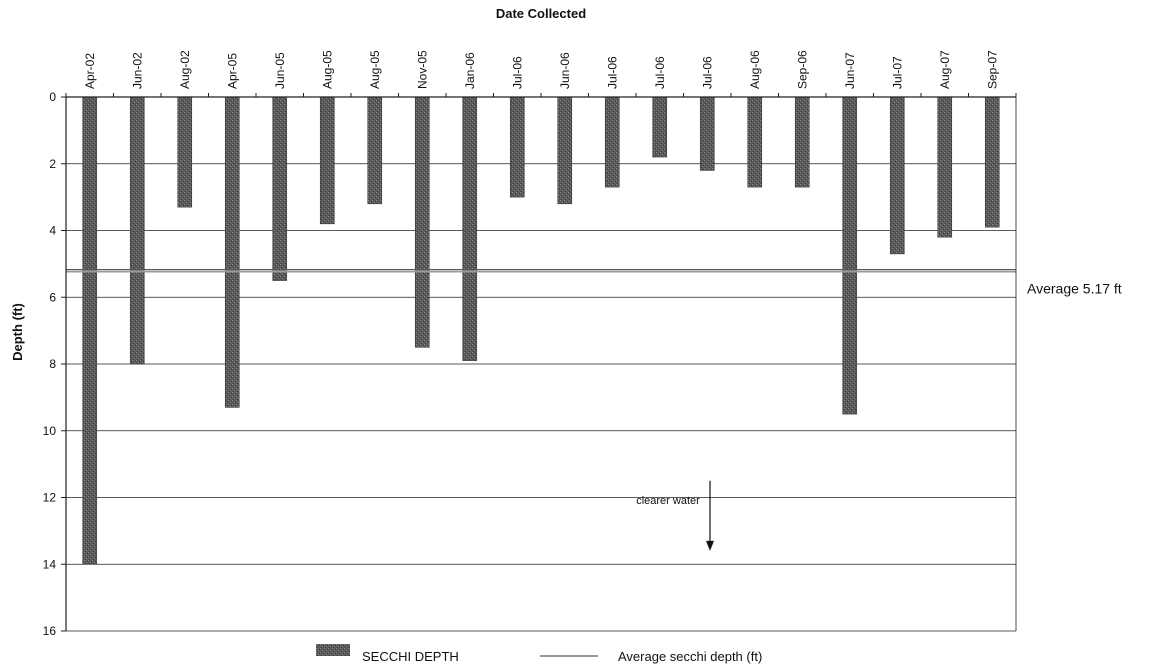  I want to click on x-tick-label: Jun-05, so click(280, 70).